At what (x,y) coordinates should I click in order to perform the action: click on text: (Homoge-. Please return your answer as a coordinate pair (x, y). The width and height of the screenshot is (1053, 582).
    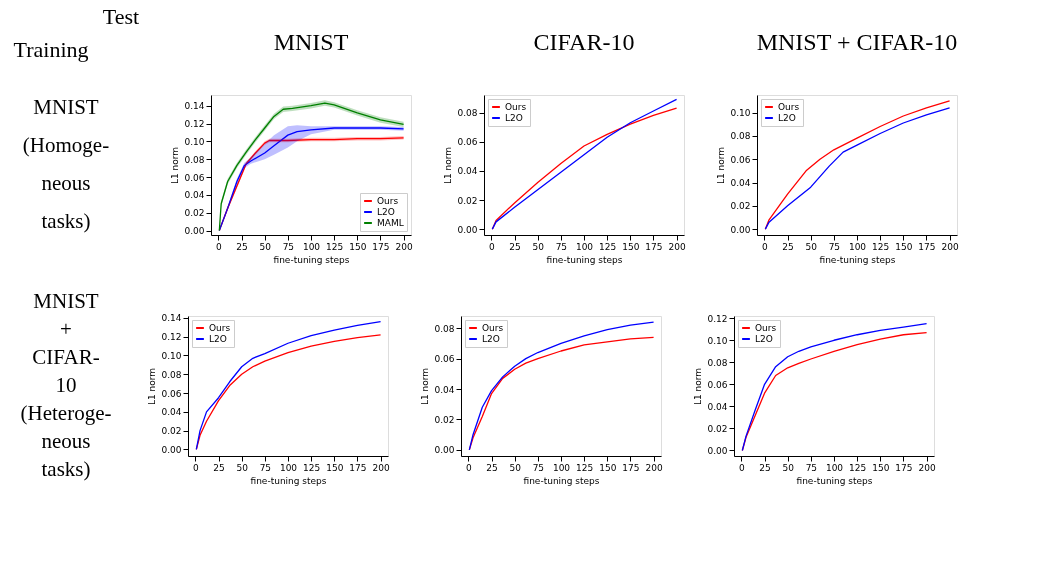
    Looking at the image, I should click on (66, 145).